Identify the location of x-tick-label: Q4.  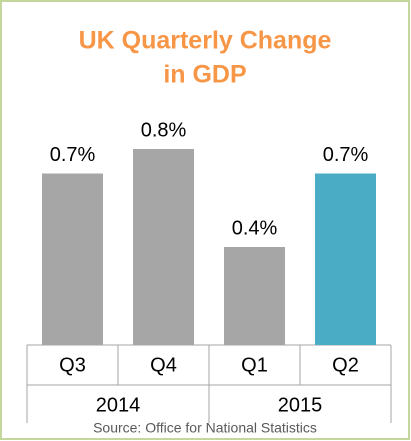
(163, 365).